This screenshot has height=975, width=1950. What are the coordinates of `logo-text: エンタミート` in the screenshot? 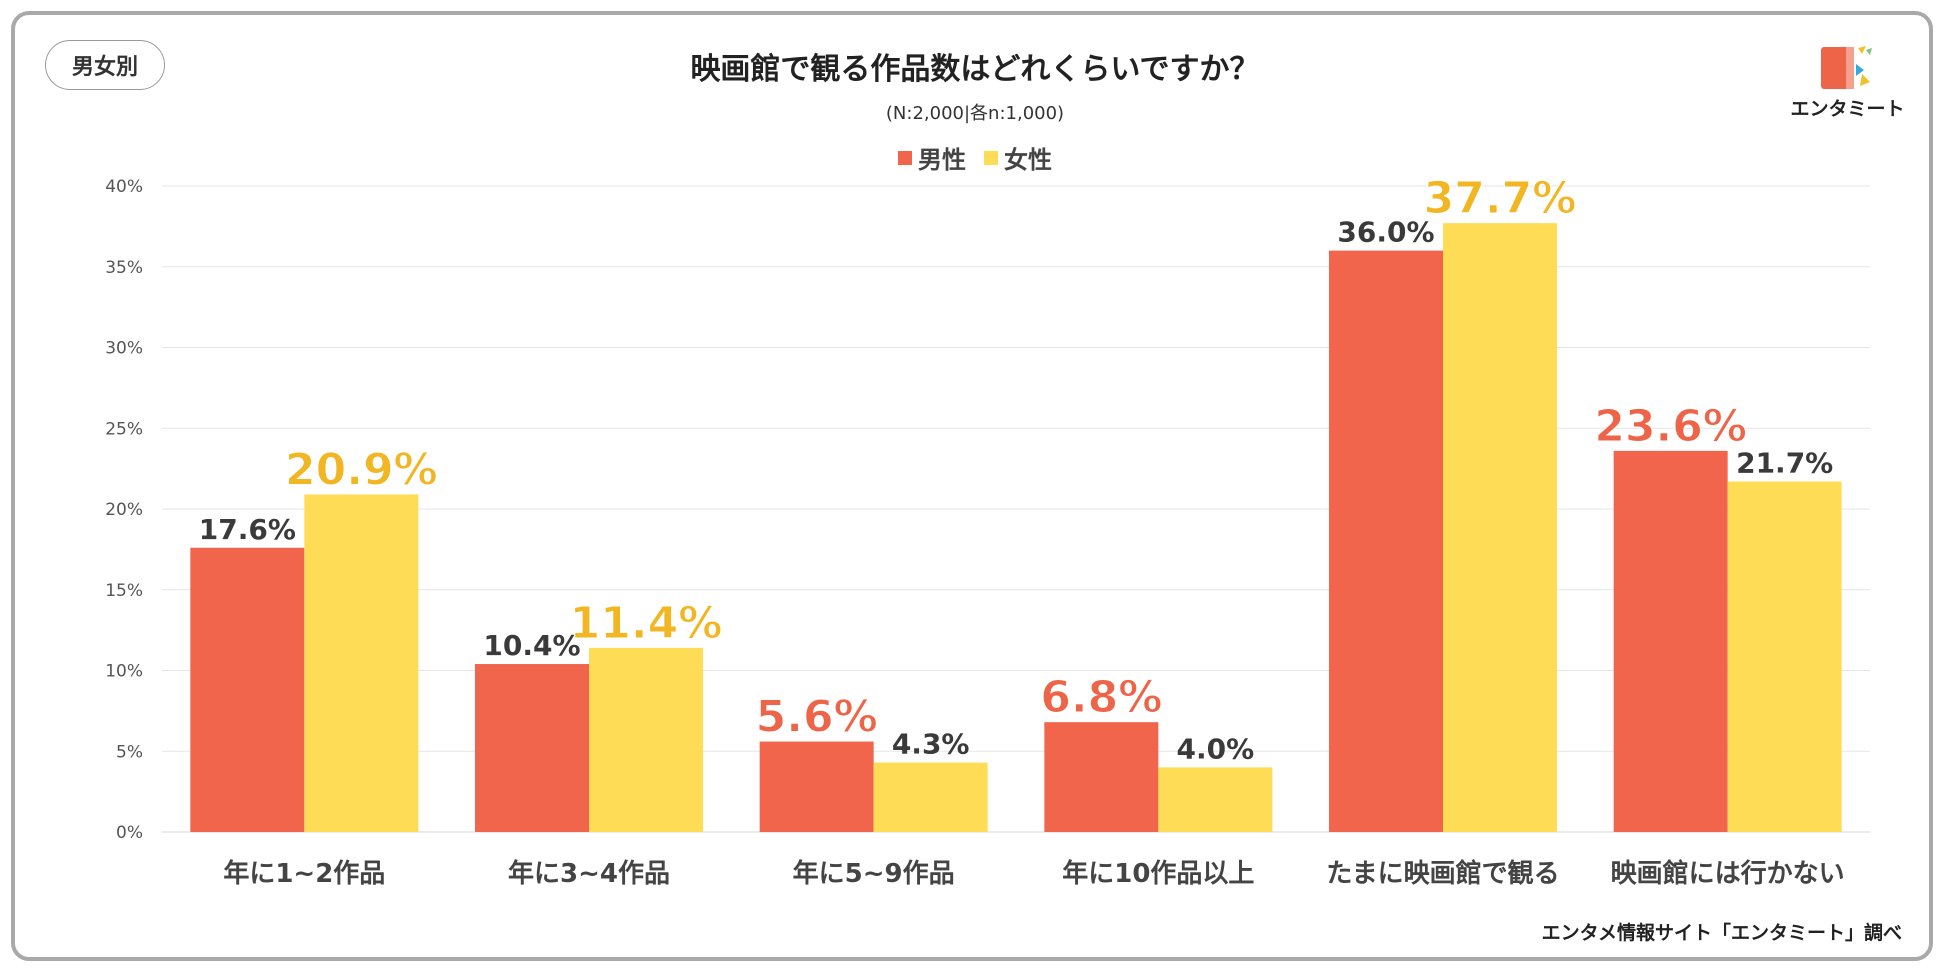 It's located at (1847, 109).